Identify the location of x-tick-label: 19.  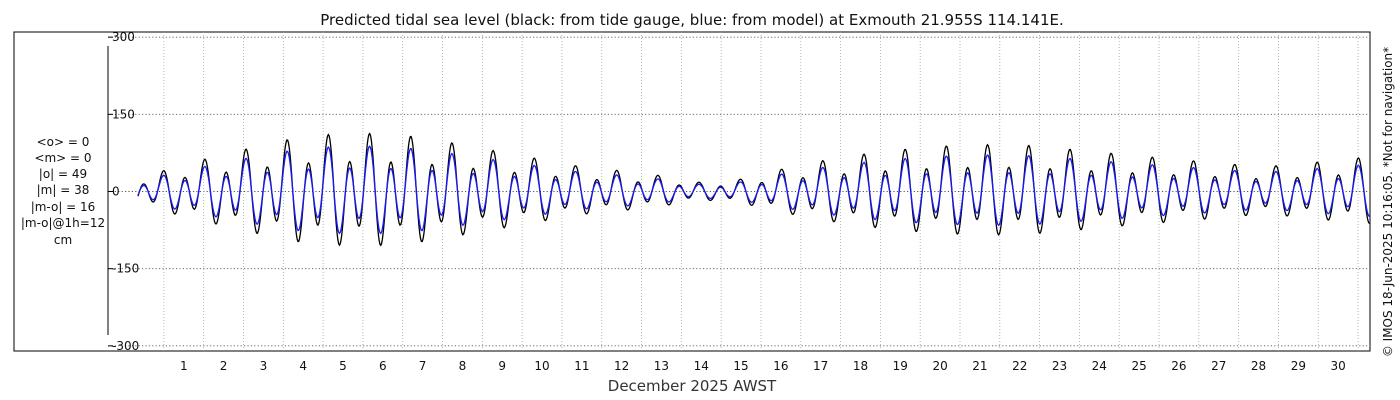
(900, 366).